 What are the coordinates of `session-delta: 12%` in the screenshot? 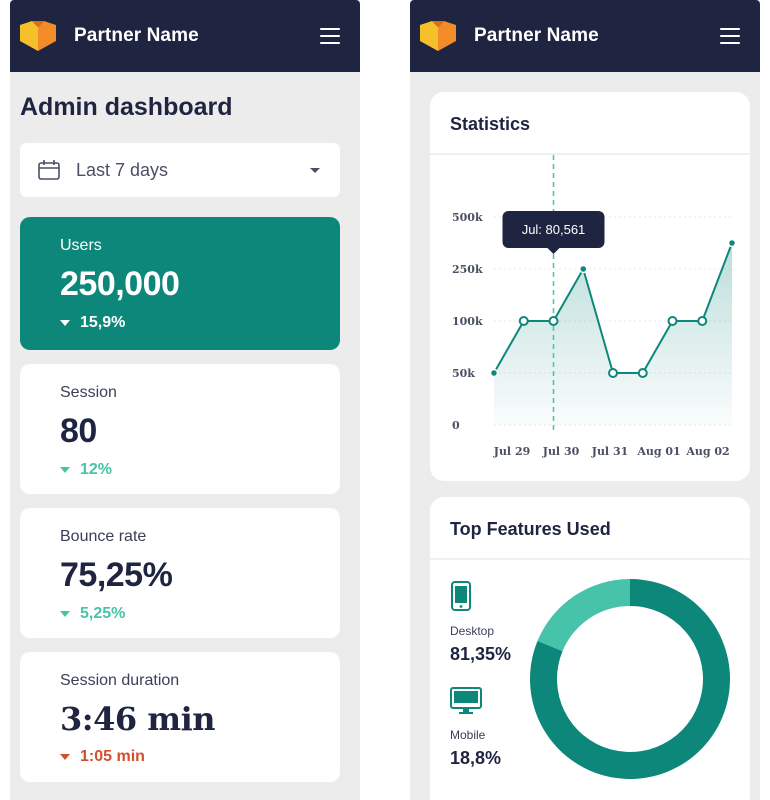 It's located at (200, 470).